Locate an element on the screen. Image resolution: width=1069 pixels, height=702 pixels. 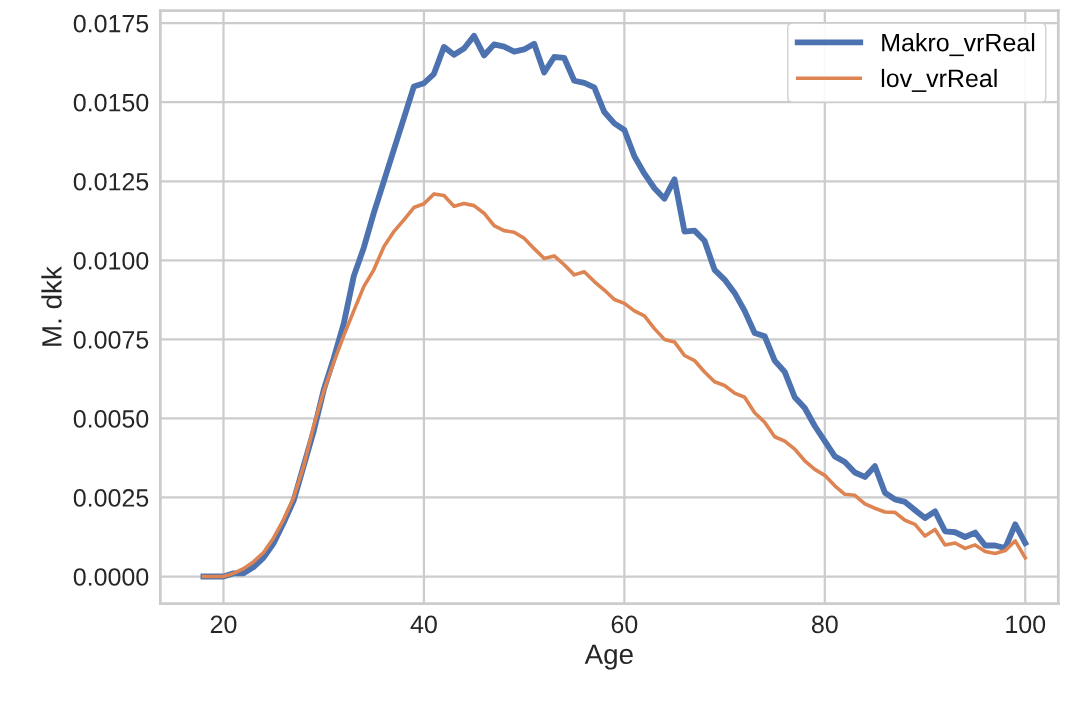
y-tick-label: 0.0025 is located at coordinates (111, 498).